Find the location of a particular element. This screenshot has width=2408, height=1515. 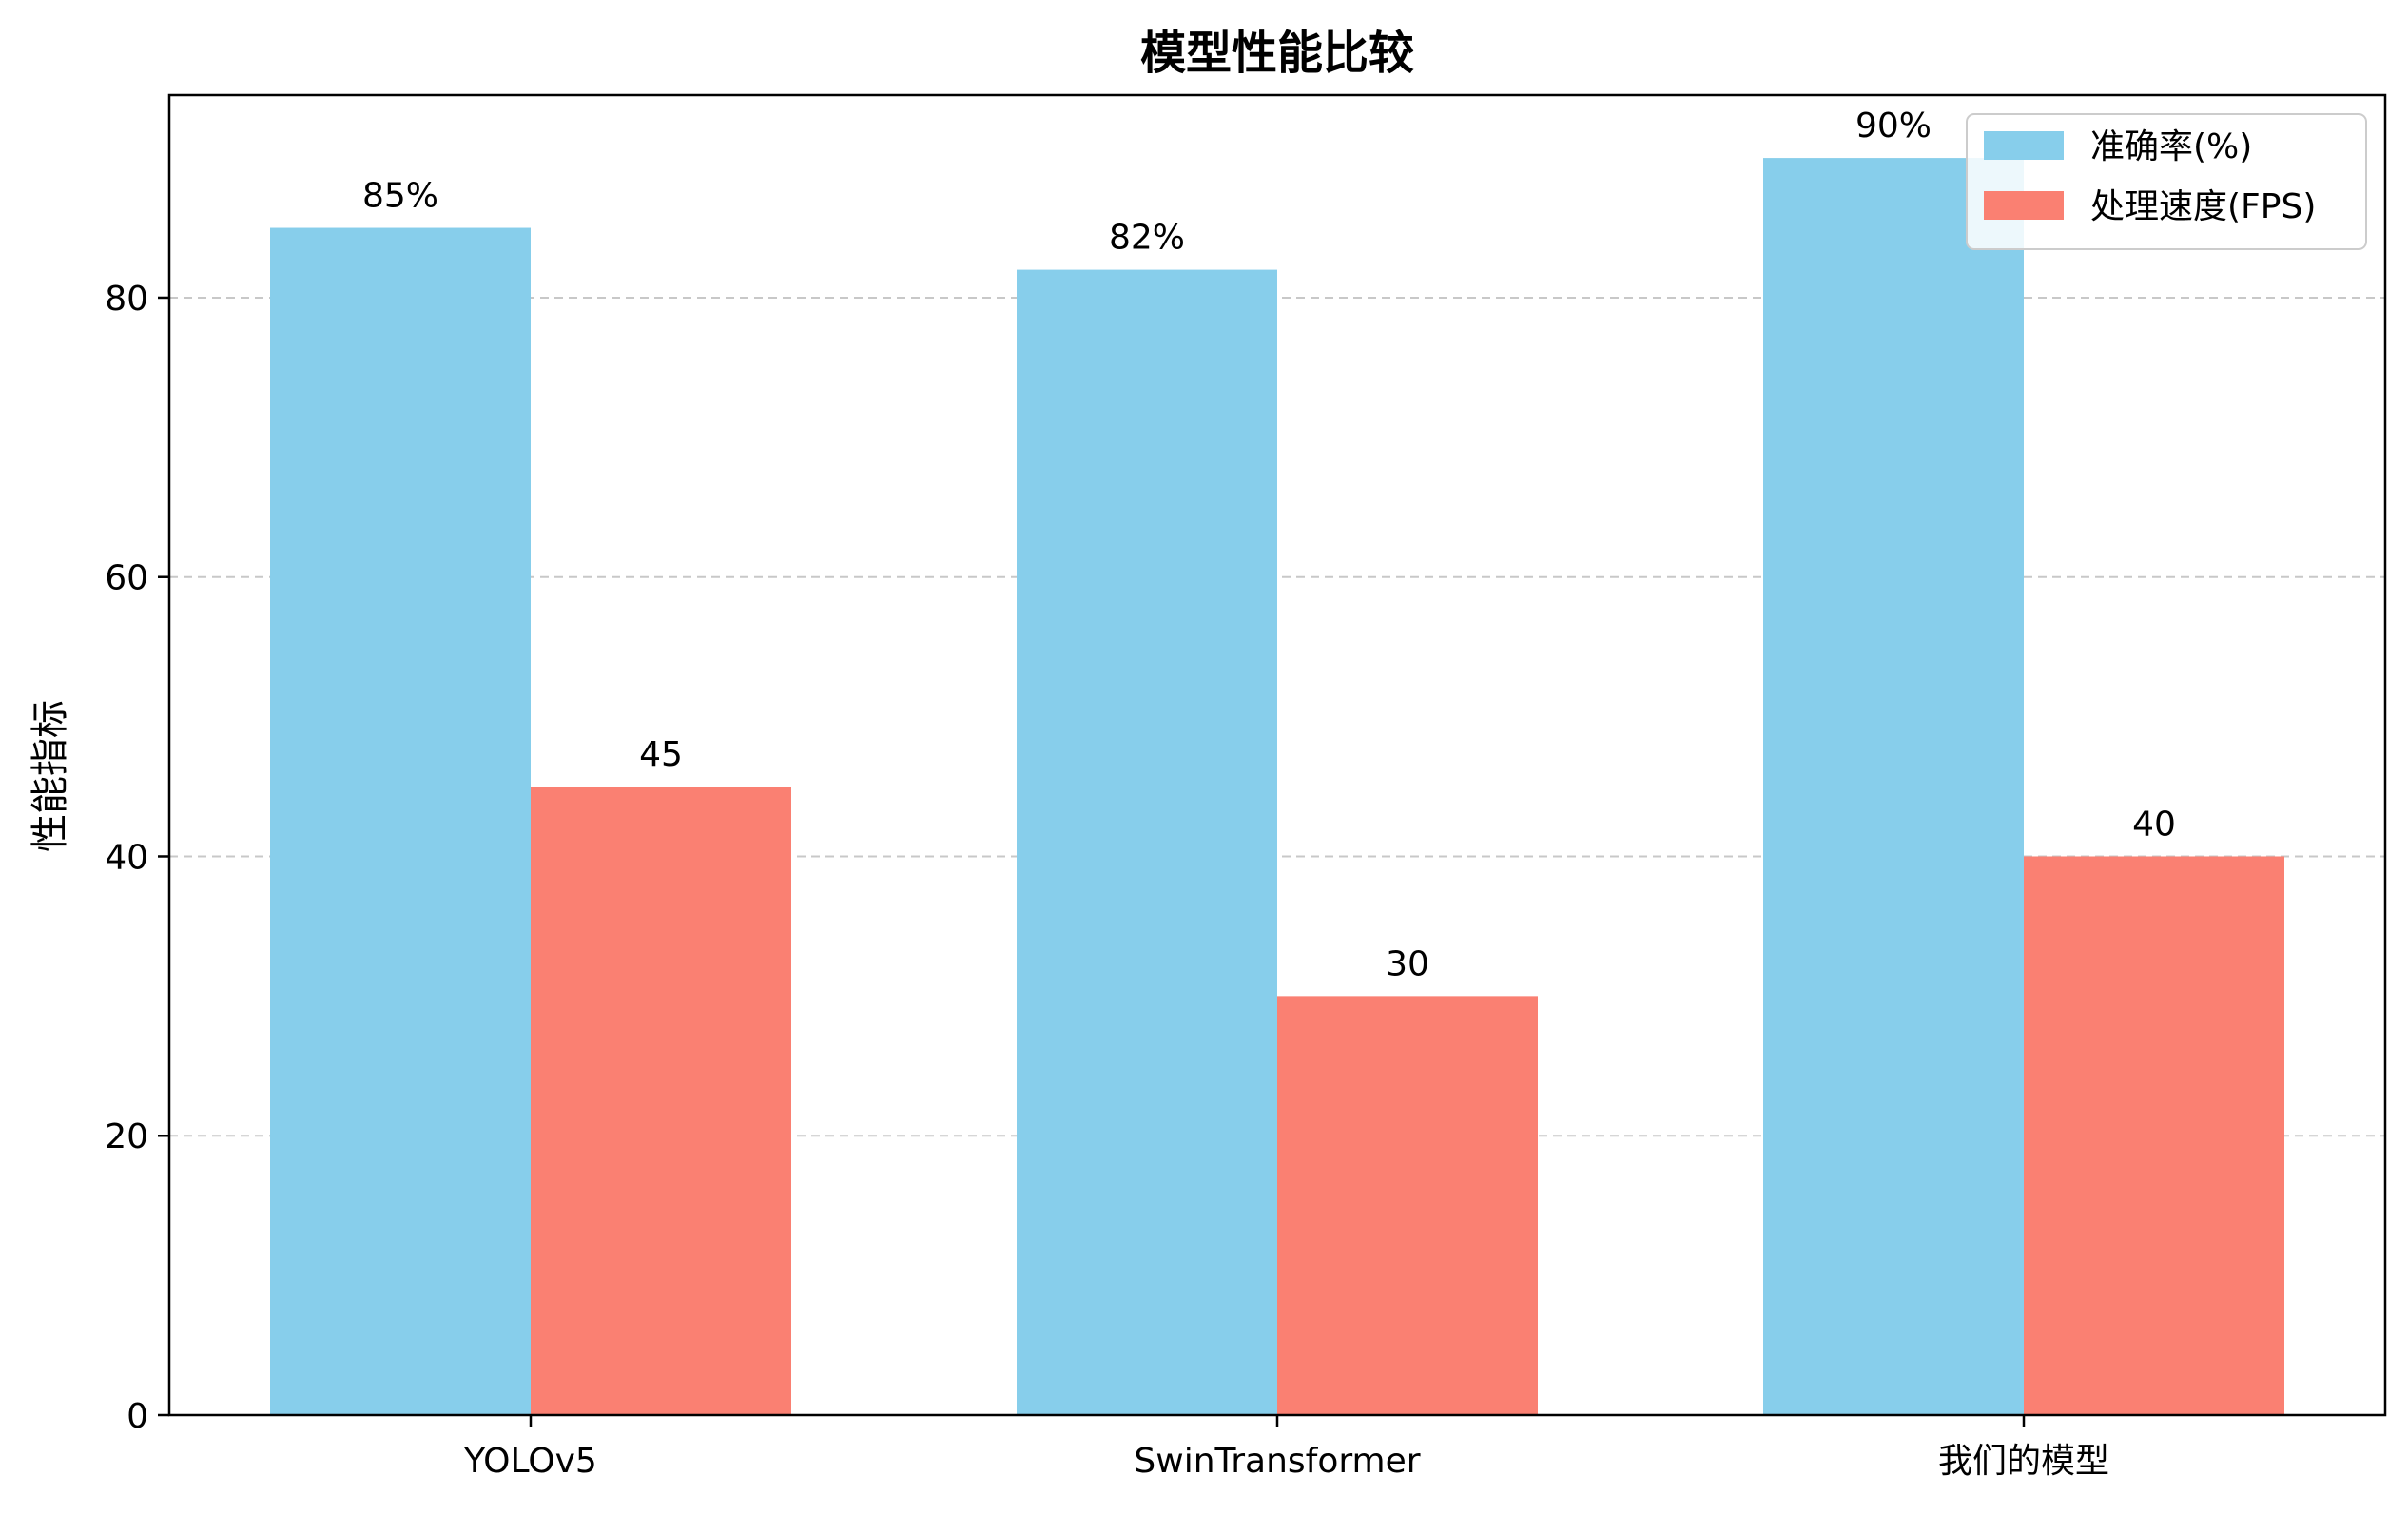

value-label-series0-2: 90% is located at coordinates (1894, 127).